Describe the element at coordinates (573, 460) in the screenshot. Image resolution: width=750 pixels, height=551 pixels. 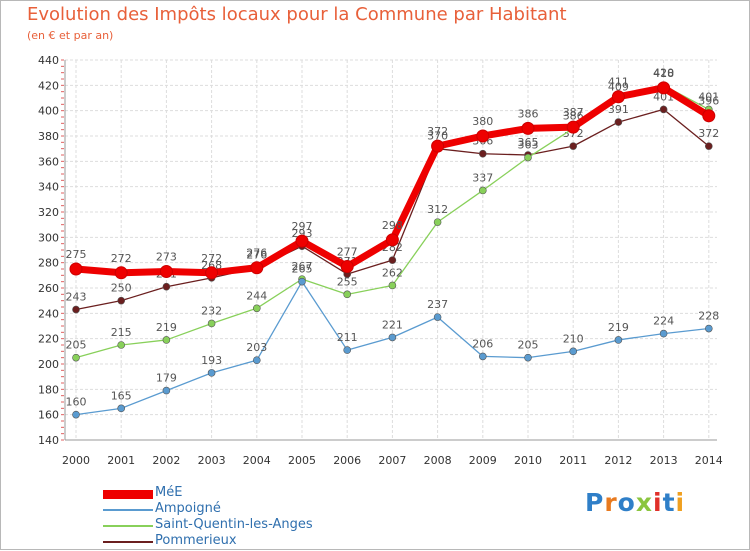
I see `x-tick-label: 2011` at that location.